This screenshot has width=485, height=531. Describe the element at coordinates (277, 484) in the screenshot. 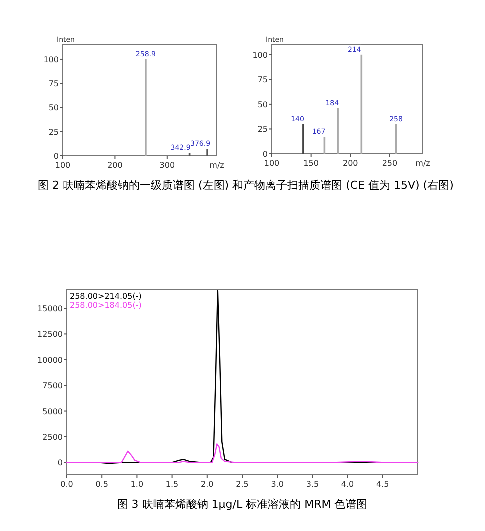

I see `x-tick-label: 3.0` at that location.